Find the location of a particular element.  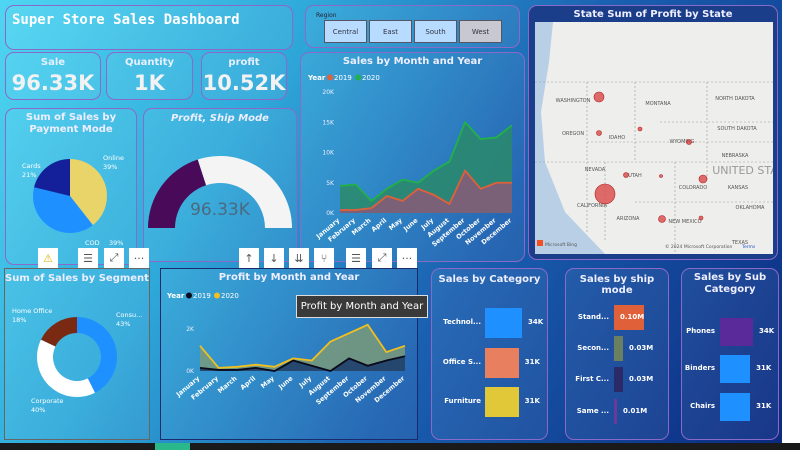

slicer-label: Region is located at coordinates (326, 15).